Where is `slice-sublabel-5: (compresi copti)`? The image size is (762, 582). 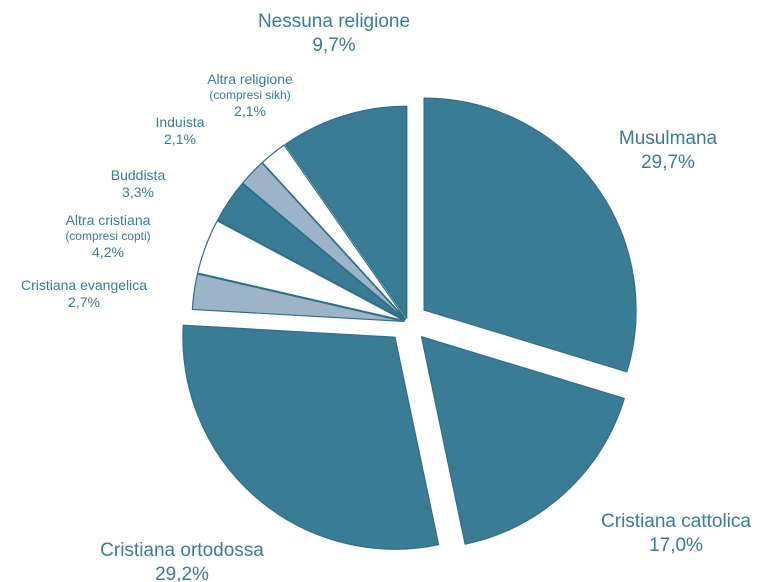
slice-sublabel-5: (compresi copti) is located at coordinates (107, 236).